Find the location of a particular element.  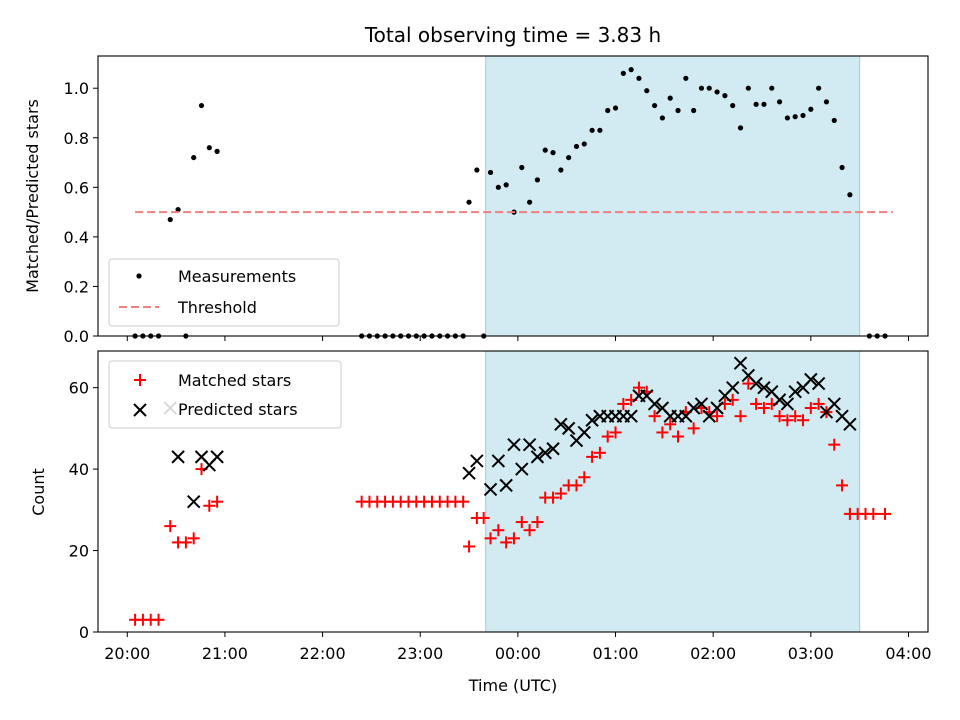

top-ylabel: Matched/Predicted stars is located at coordinates (32, 196).